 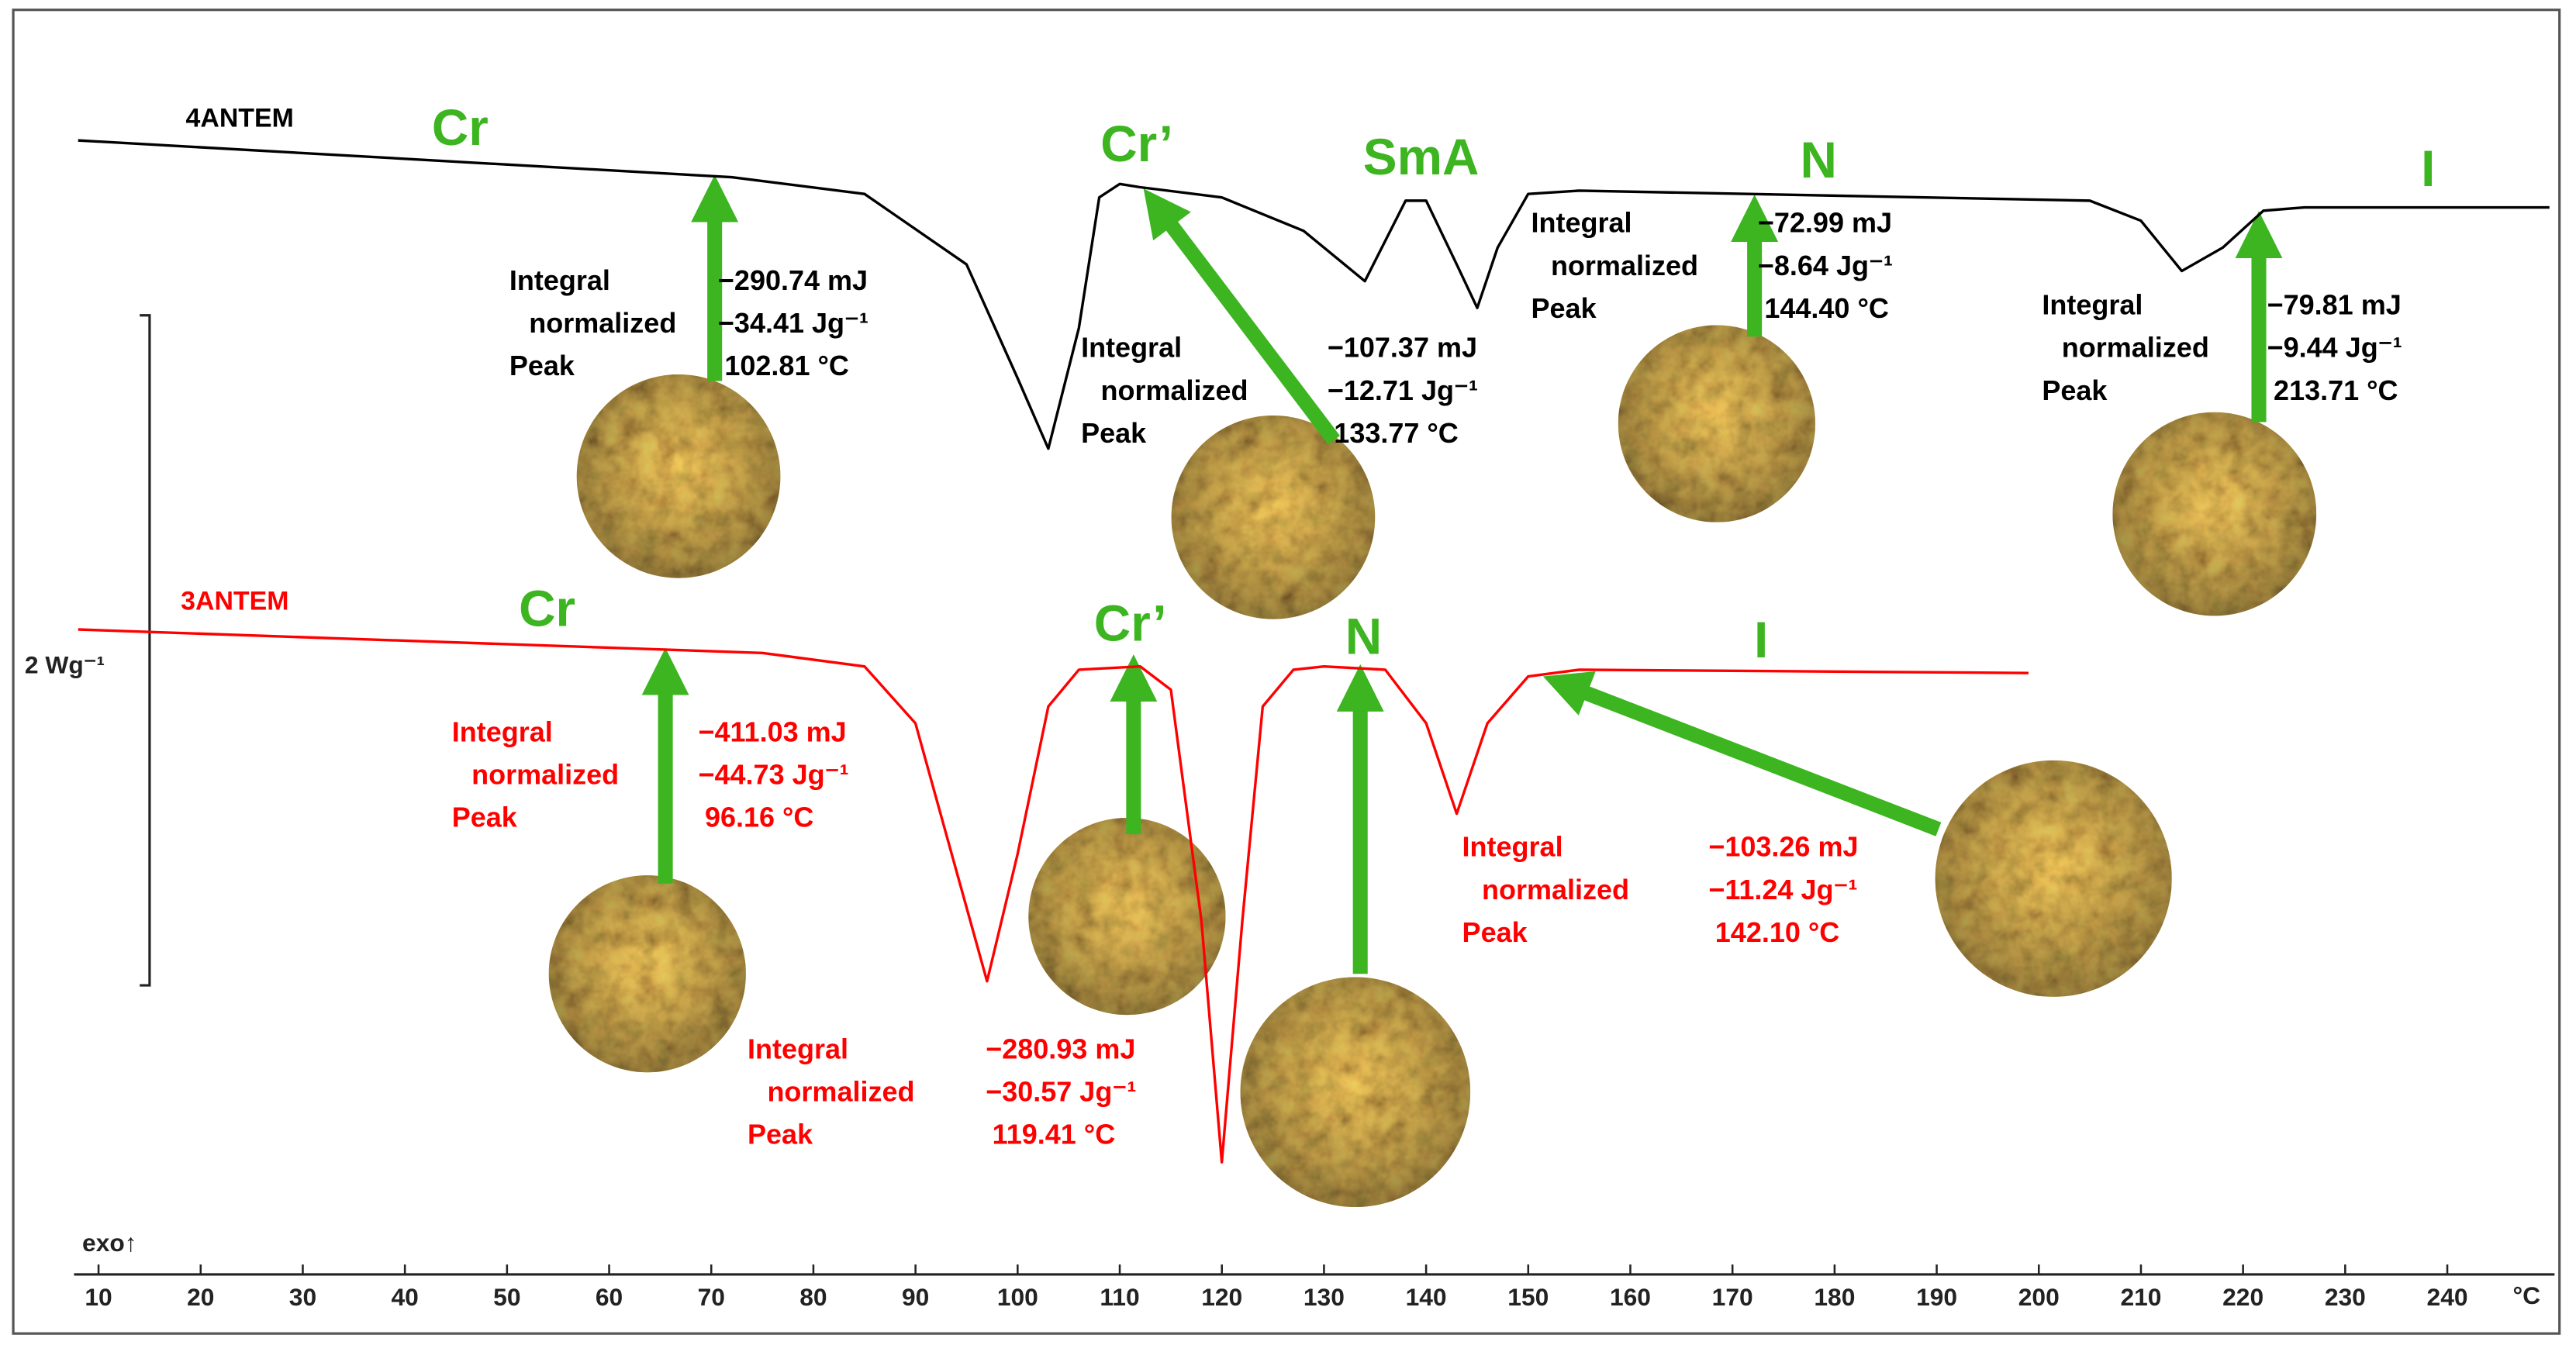 What do you see at coordinates (813, 1297) in the screenshot?
I see `x-tick-label: 80` at bounding box center [813, 1297].